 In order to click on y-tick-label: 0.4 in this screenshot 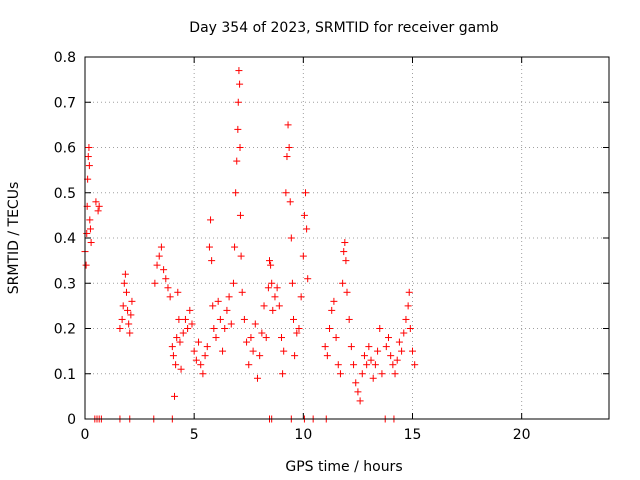, I will do `click(65, 239)`.